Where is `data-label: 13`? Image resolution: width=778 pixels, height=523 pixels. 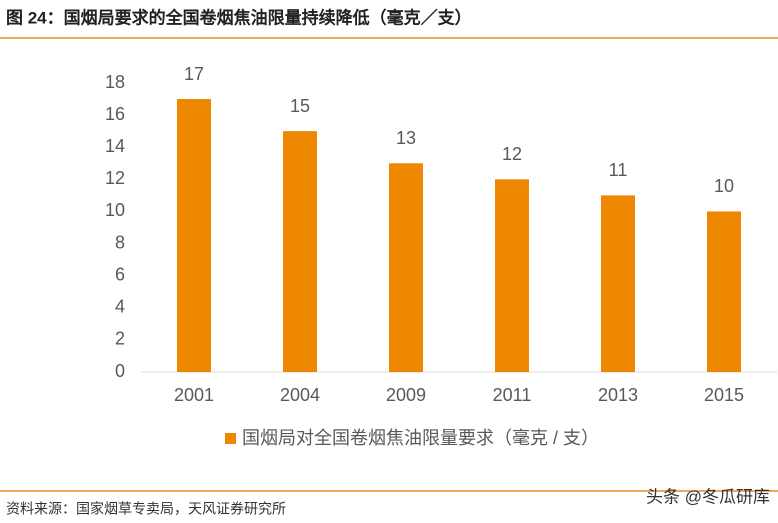
data-label: 13 is located at coordinates (406, 138).